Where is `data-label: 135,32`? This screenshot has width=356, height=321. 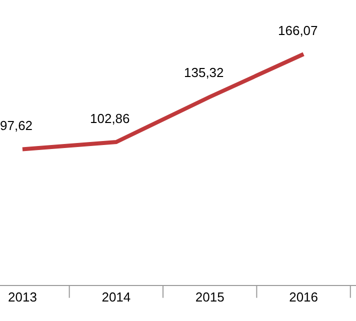
data-label: 135,32 is located at coordinates (204, 72).